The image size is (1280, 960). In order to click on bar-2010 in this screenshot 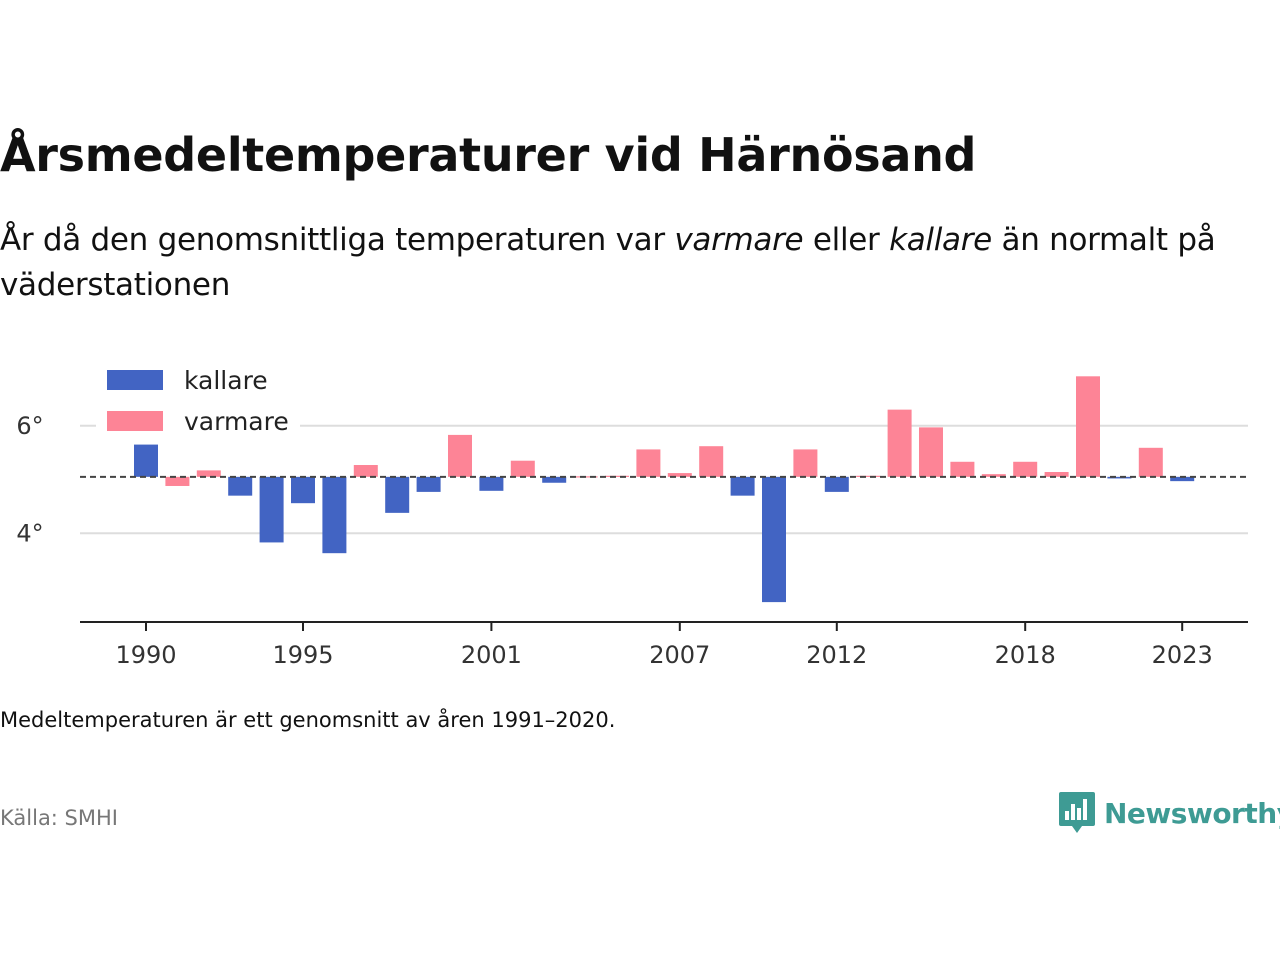, I will do `click(774, 539)`.